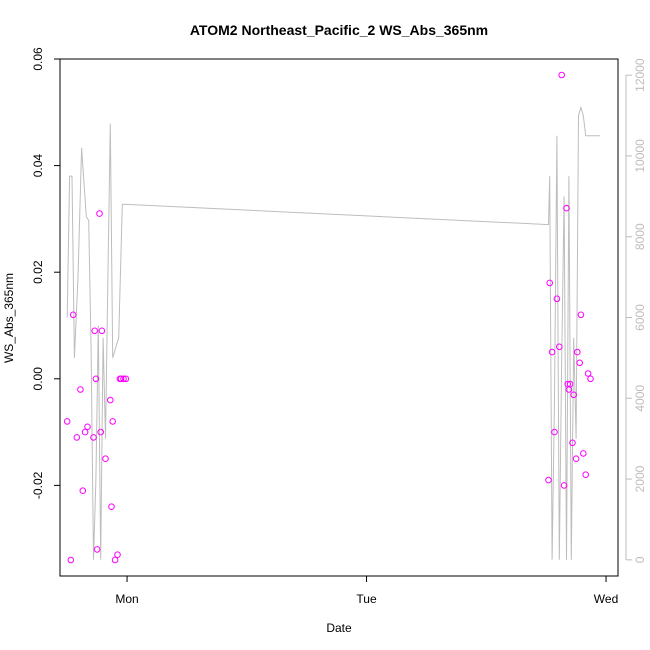 This screenshot has height=650, width=650. What do you see at coordinates (640, 559) in the screenshot?
I see `y2-tick-label: 0` at bounding box center [640, 559].